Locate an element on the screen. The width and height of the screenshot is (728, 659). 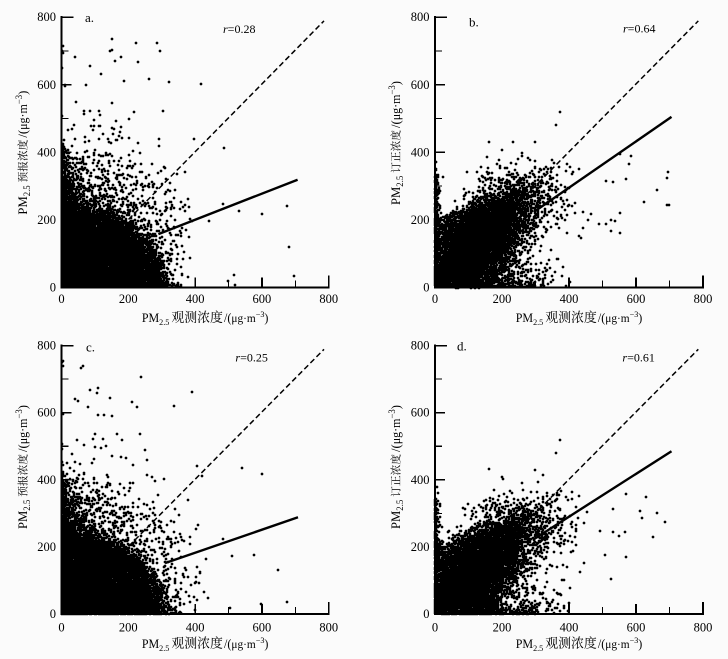
svg-text: a. is located at coordinates (89, 17).